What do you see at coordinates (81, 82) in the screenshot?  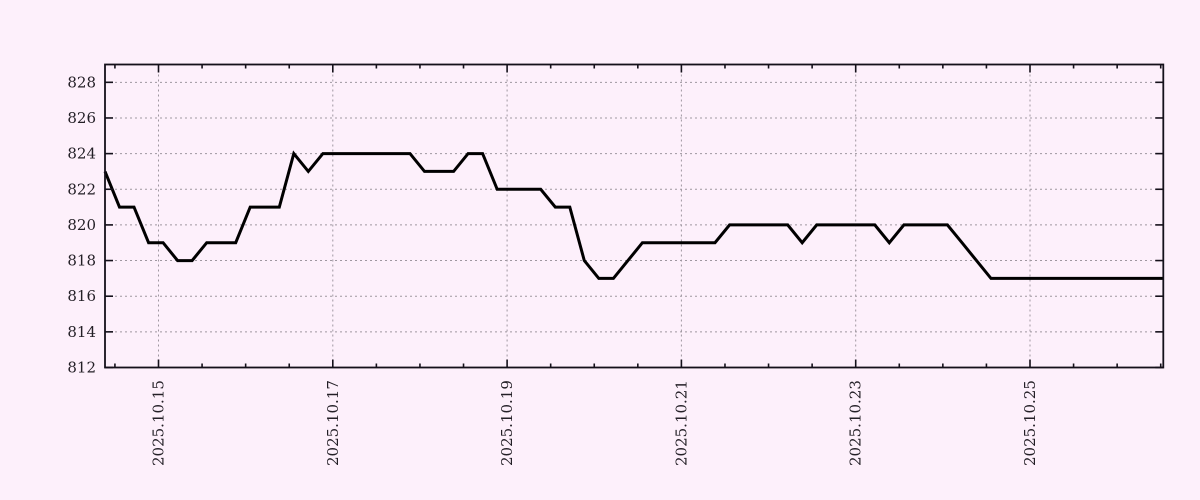 I see `y-tick-label: 828` at bounding box center [81, 82].